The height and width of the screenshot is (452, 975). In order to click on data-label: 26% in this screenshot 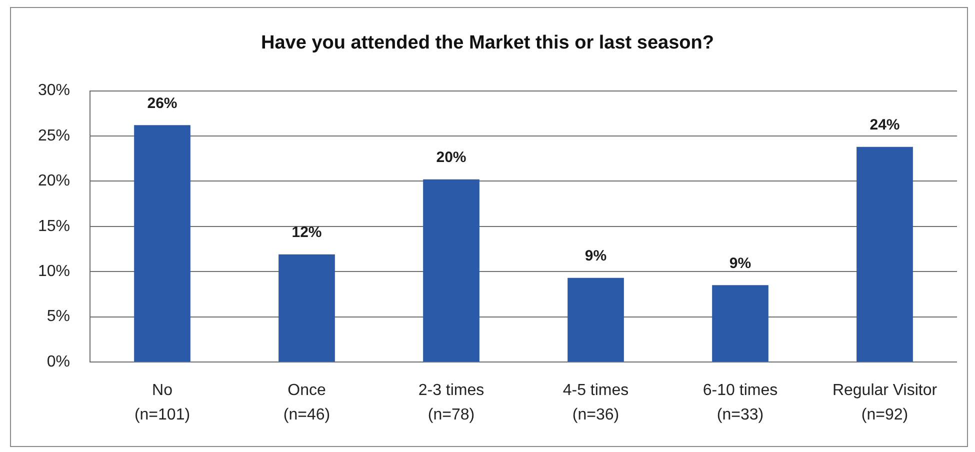, I will do `click(162, 103)`.